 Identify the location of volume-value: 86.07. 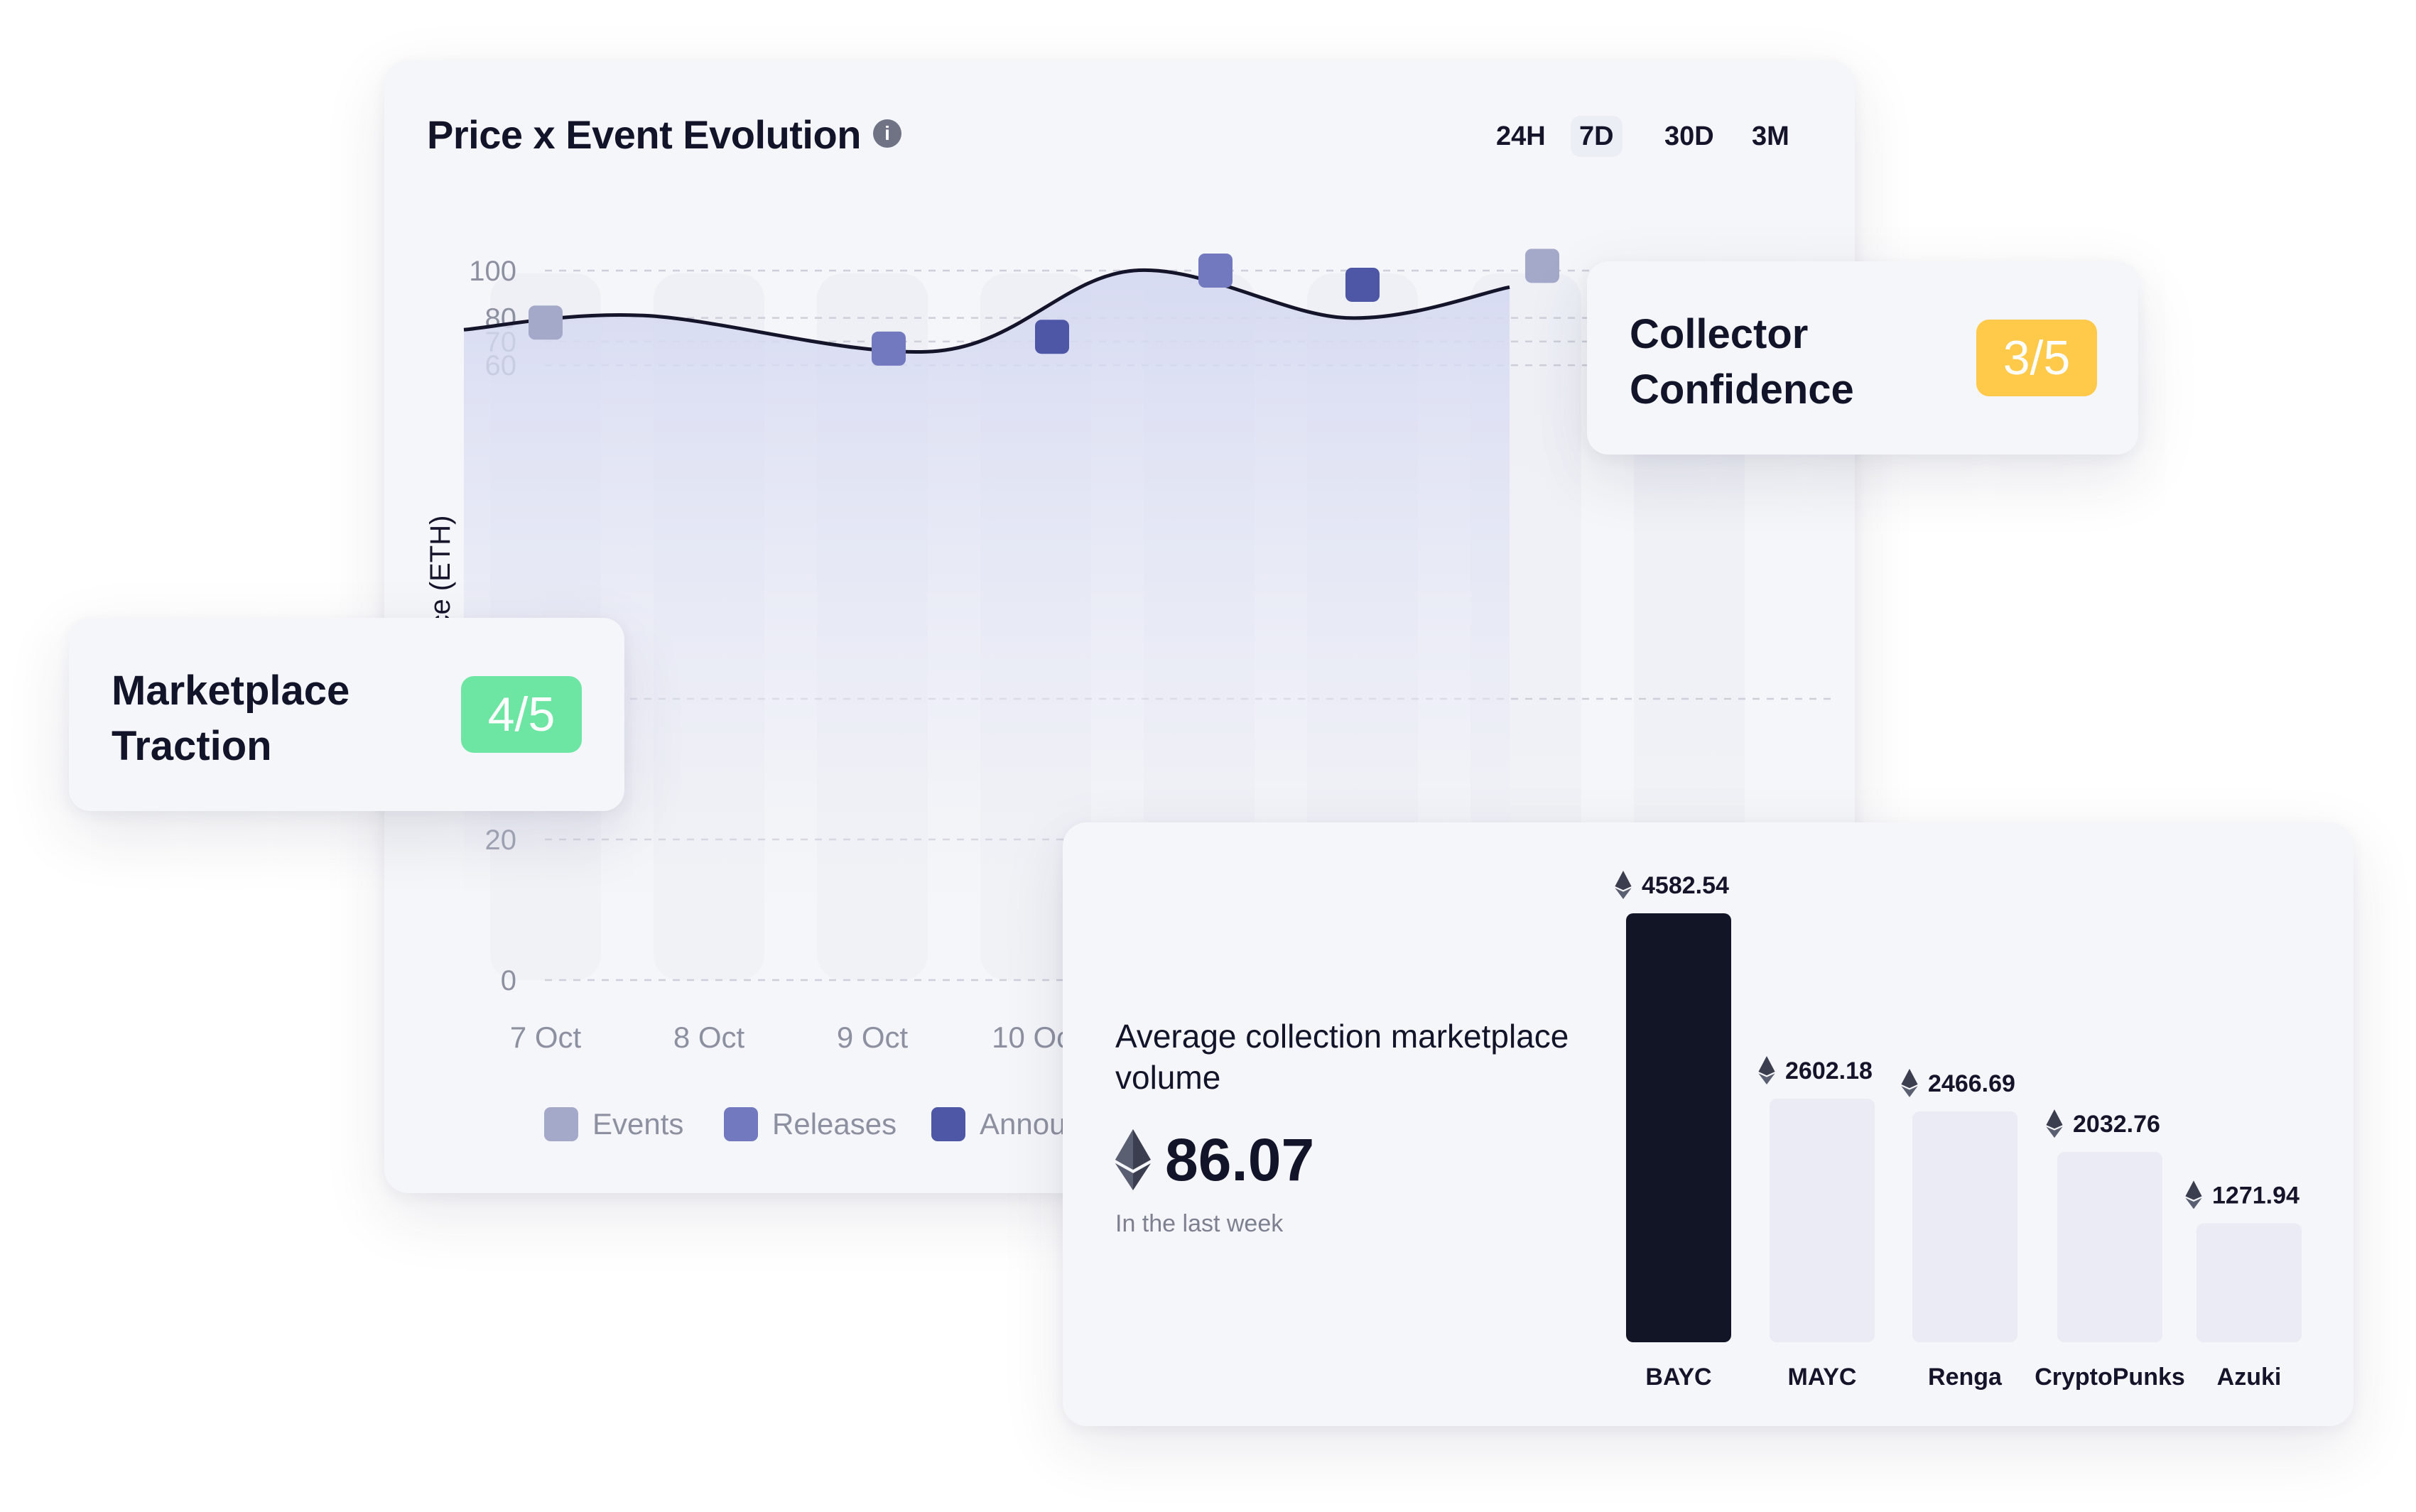
(1240, 1159).